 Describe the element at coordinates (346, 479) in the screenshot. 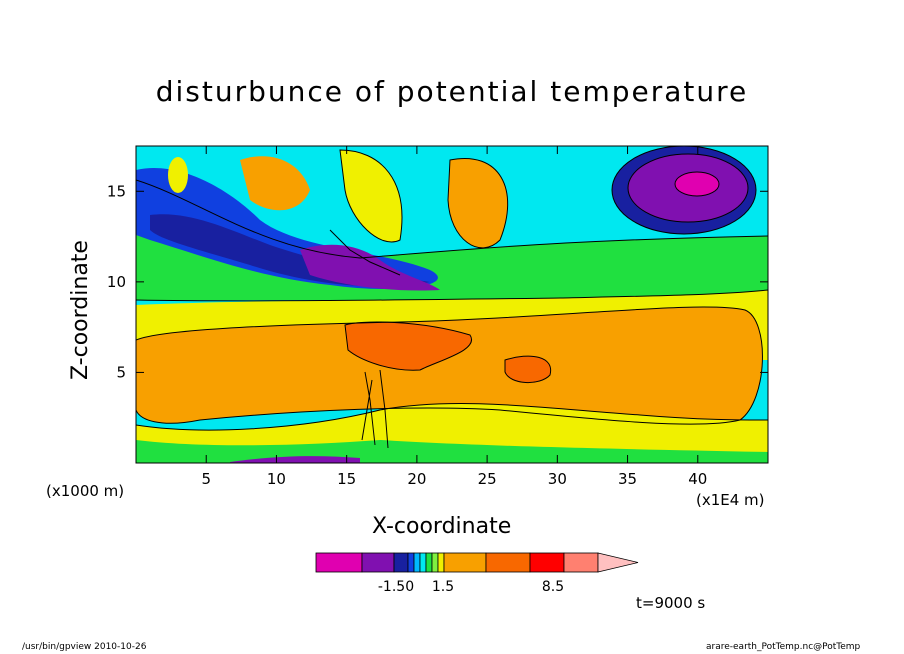

I see `x-tick-label: 15` at that location.